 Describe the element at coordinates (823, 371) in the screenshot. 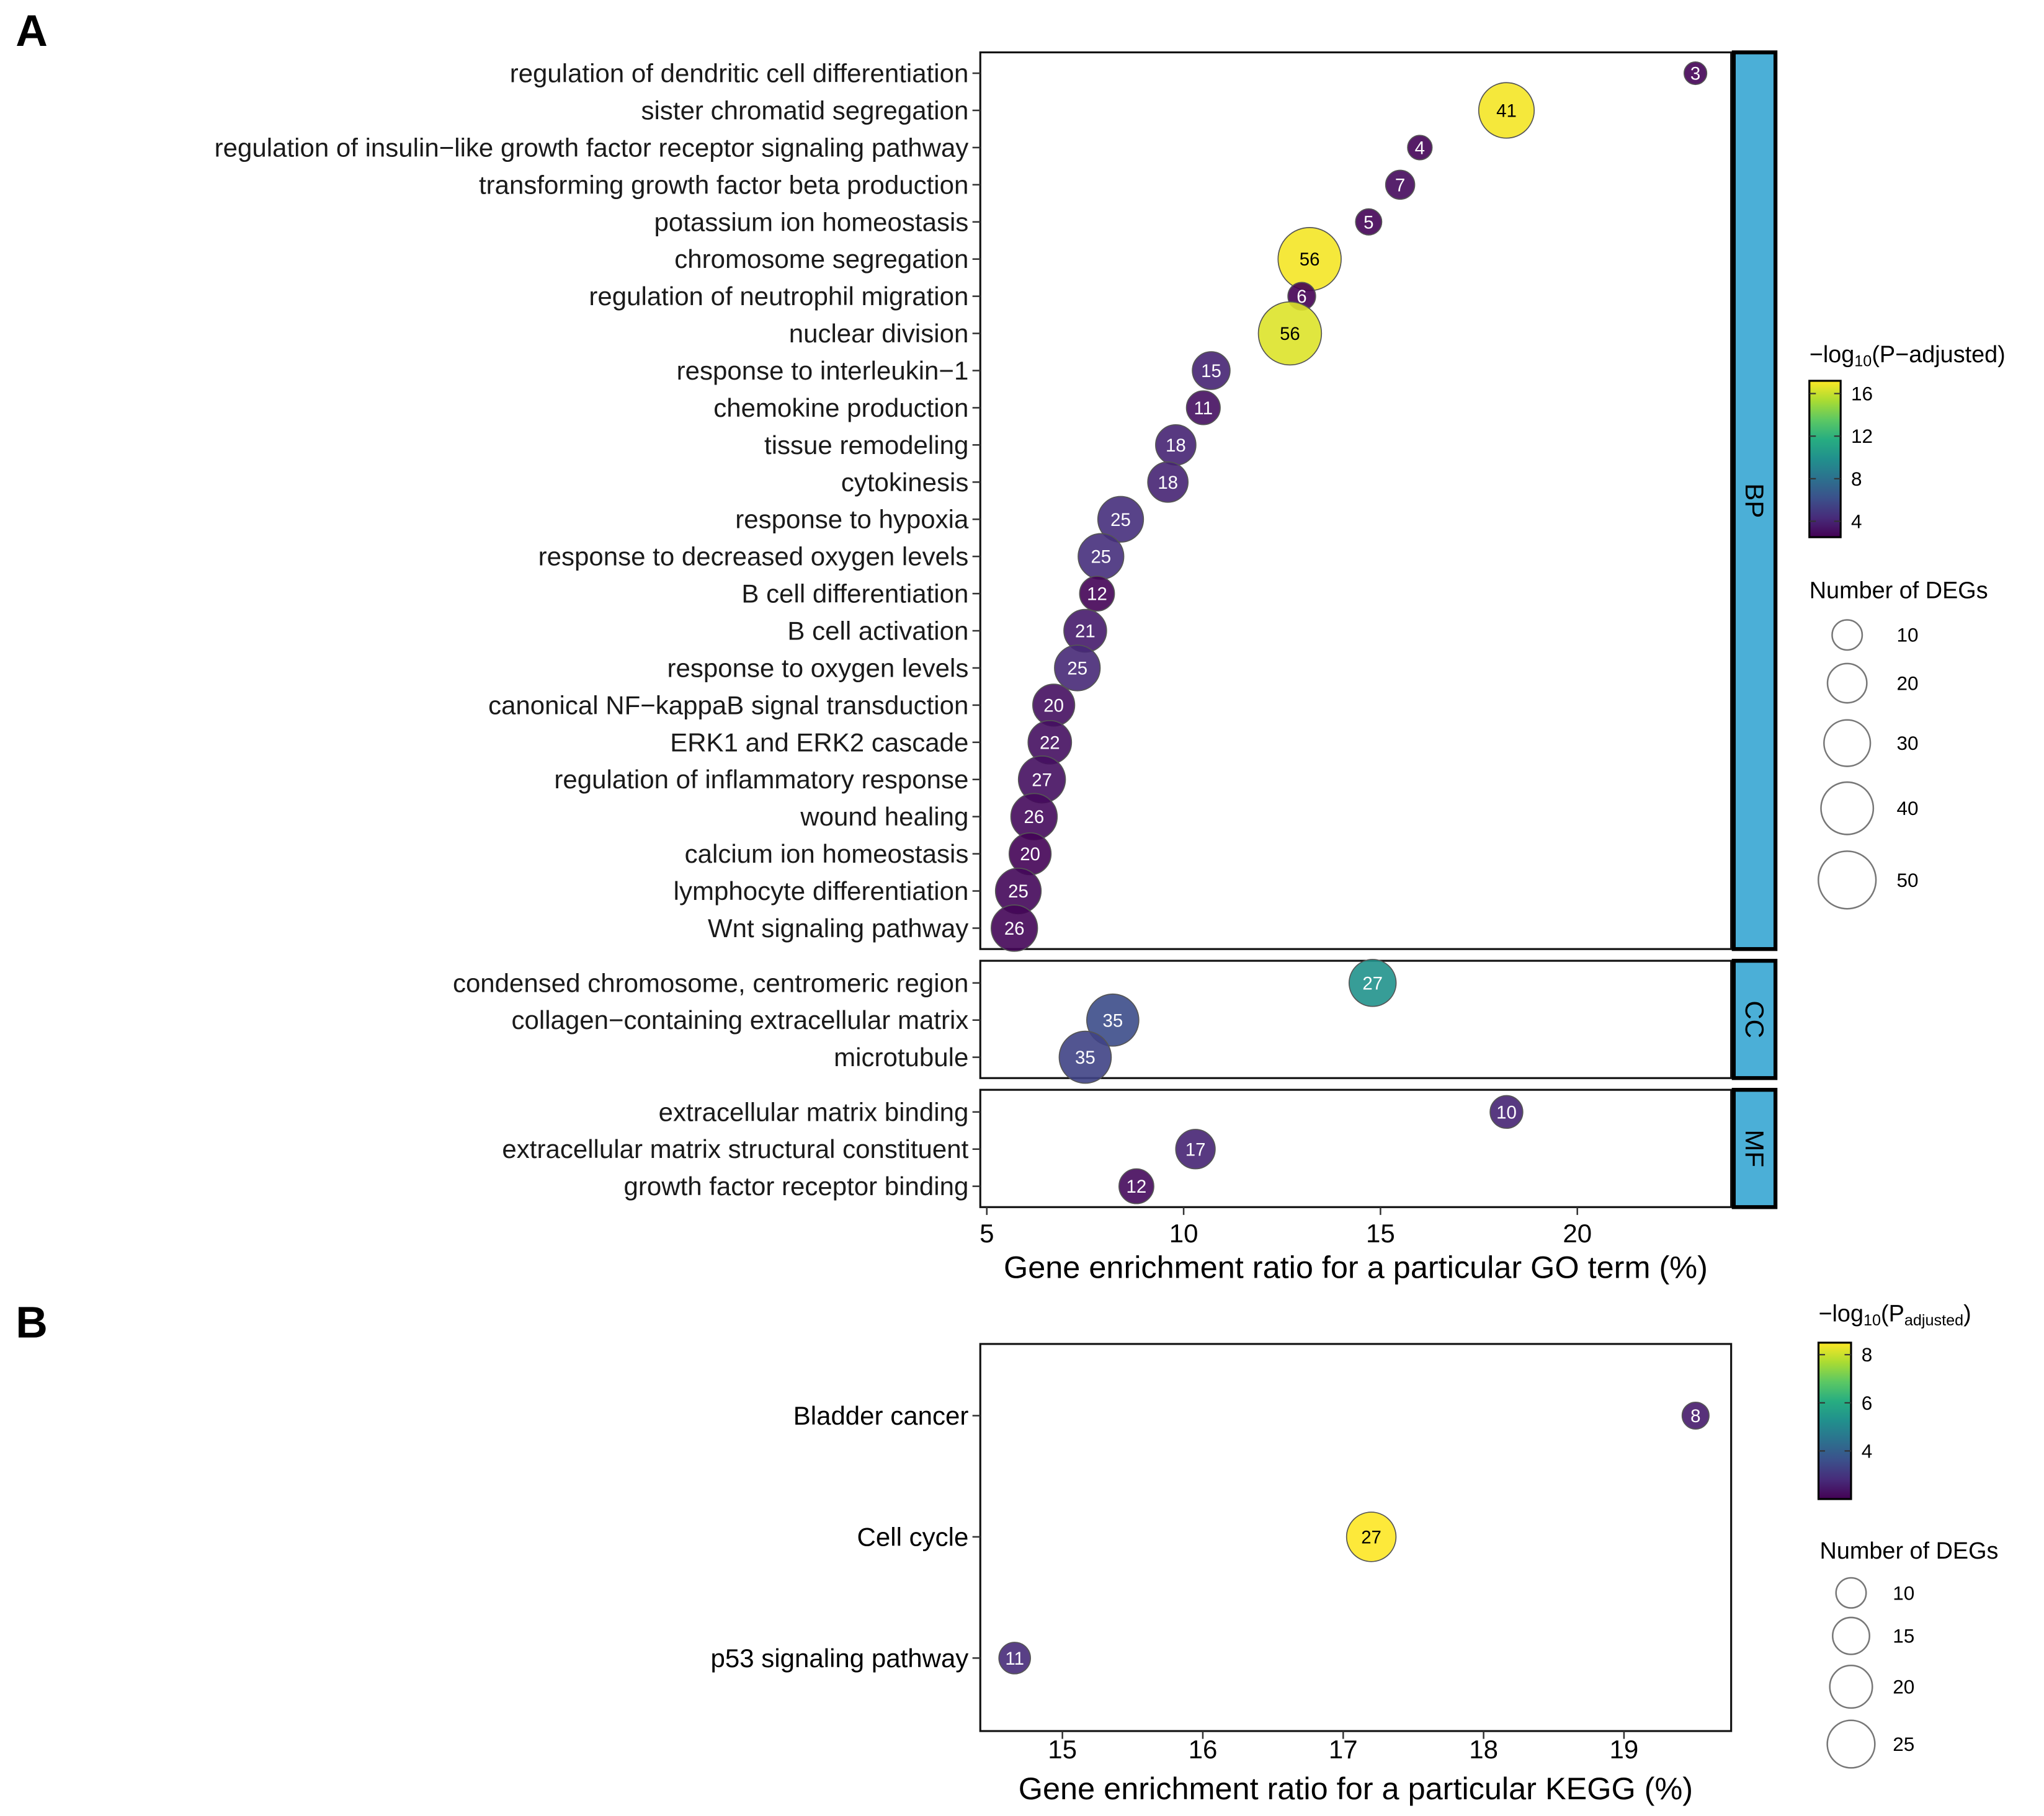

I see `y-tick-label: response to interleukin−1` at that location.